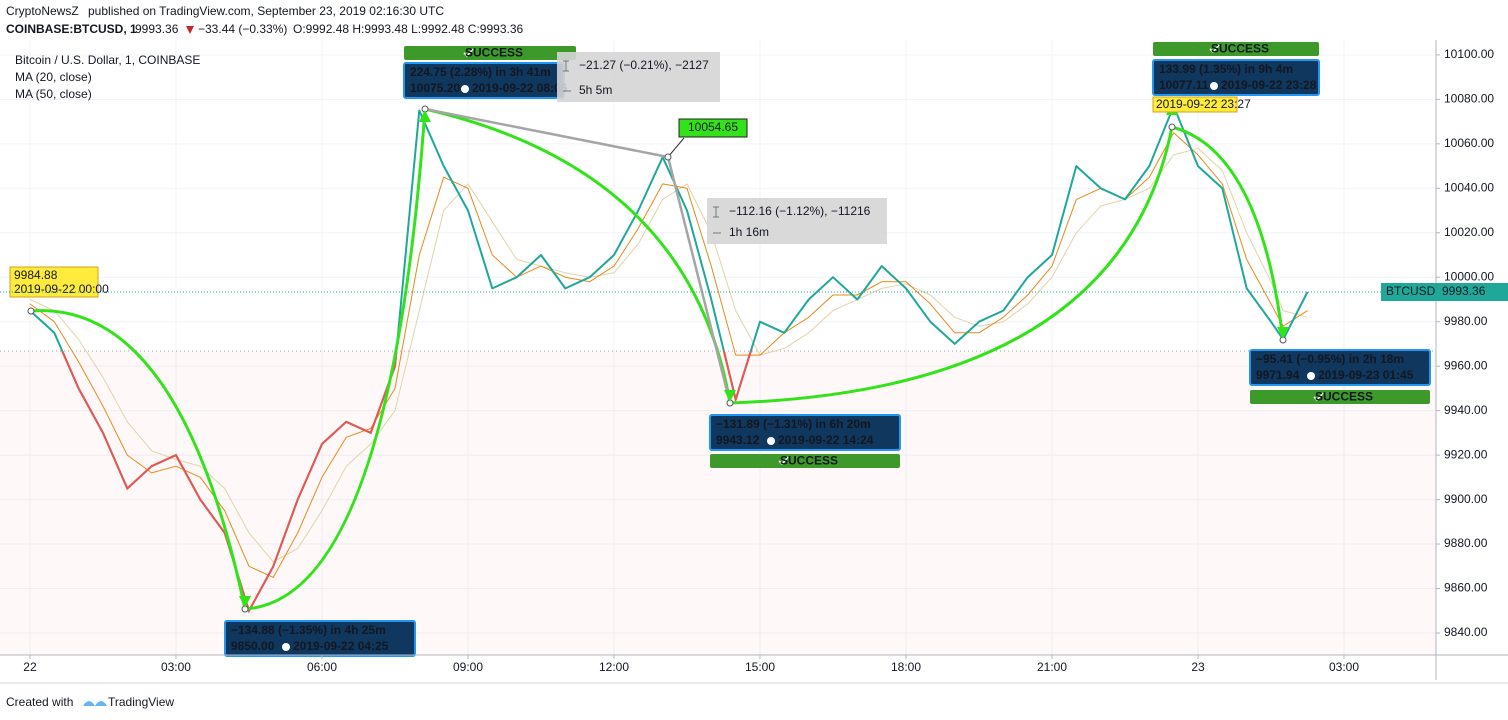 The height and width of the screenshot is (720, 1508). What do you see at coordinates (408, 29) in the screenshot?
I see `ohlc: O:9992.48 H:9993.48 L:9992.48 C:9993.36` at bounding box center [408, 29].